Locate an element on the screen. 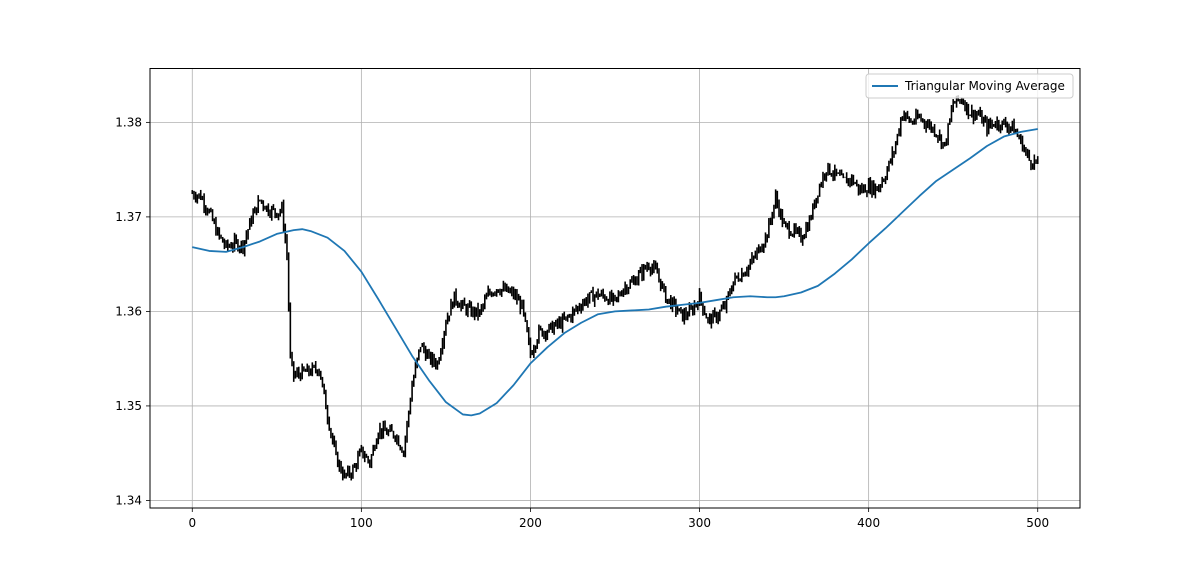  y-tick-label: 1.36 is located at coordinates (128, 311).